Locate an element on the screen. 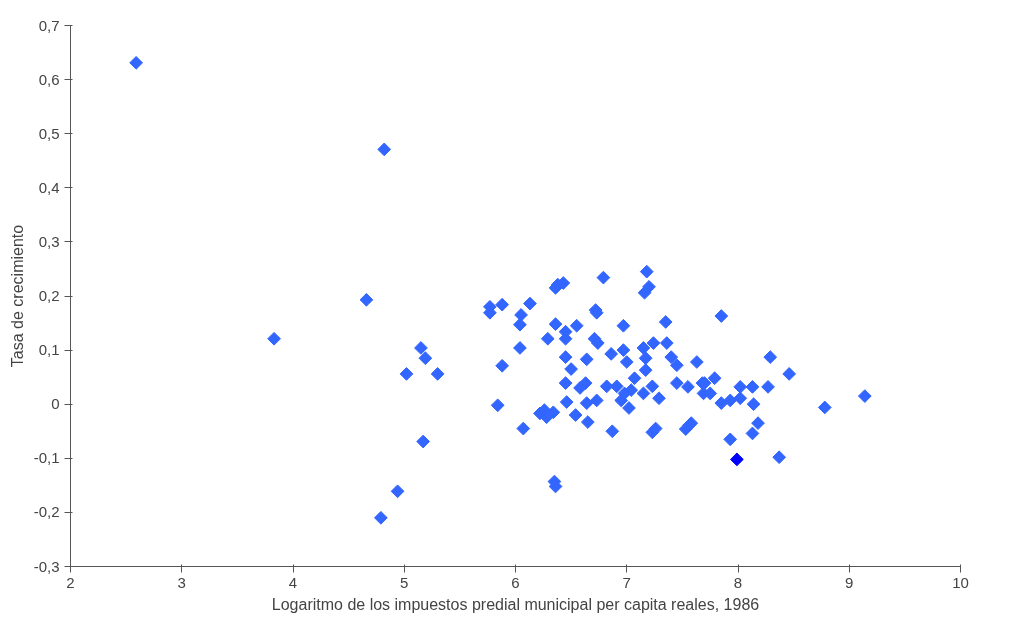 The height and width of the screenshot is (624, 1021). y-tick-label: 0,2 is located at coordinates (49, 295).